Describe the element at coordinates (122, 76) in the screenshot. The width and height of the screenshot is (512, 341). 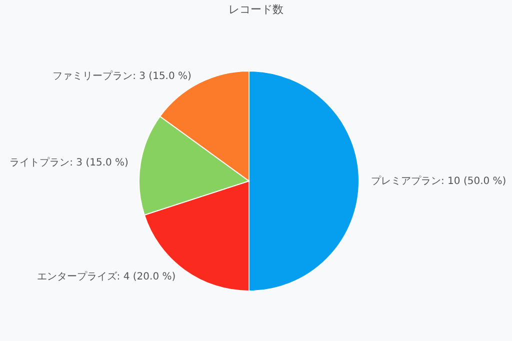
I see `slice-label: ファミリープラン: 3 (15.0 %)` at that location.